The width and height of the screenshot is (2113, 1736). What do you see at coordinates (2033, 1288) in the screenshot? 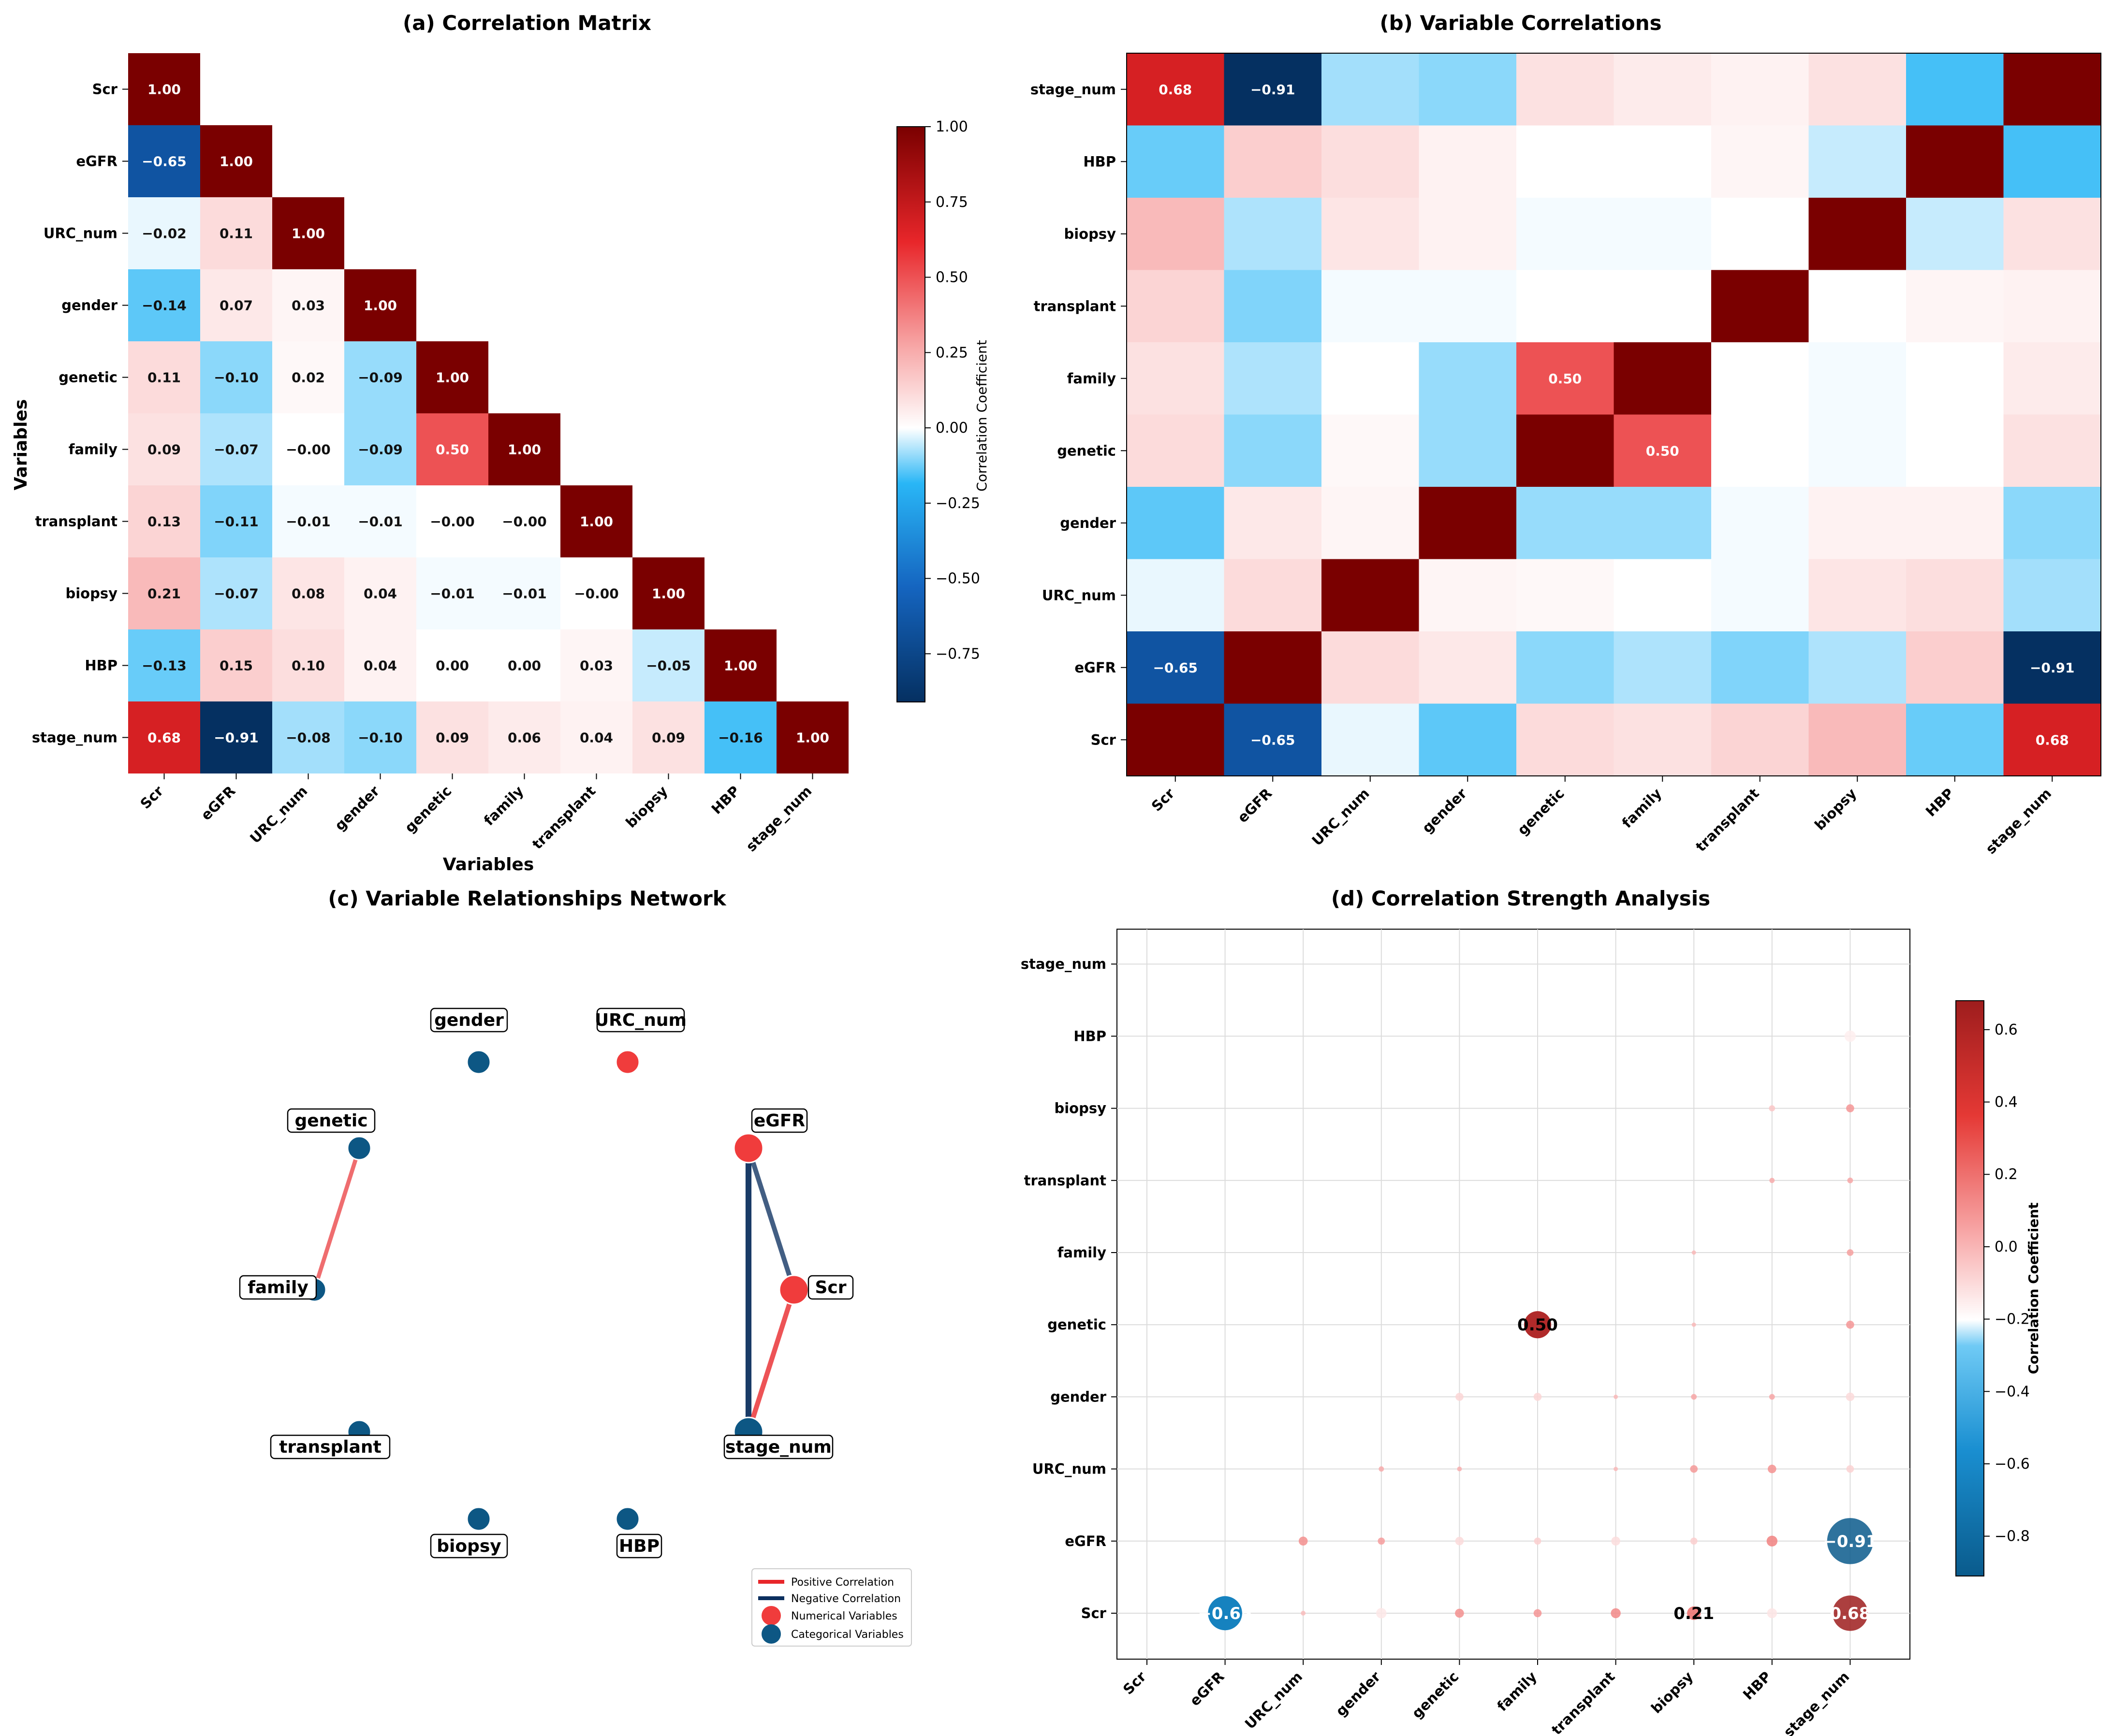
I see `panel-d-colorbar-label: Correlation Coefficient` at bounding box center [2033, 1288].